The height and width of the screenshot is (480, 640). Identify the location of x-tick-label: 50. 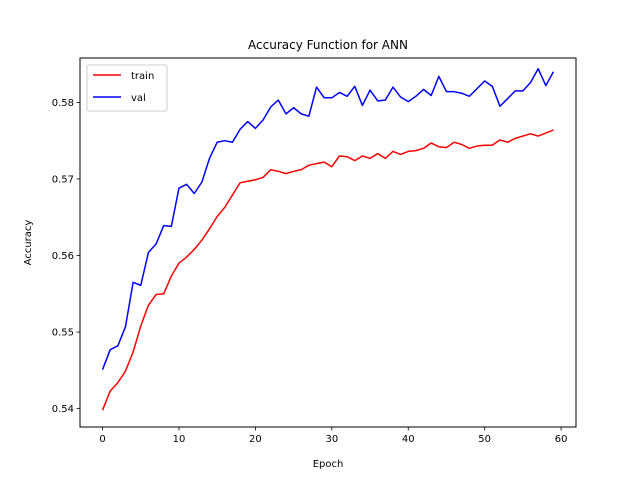
(484, 439).